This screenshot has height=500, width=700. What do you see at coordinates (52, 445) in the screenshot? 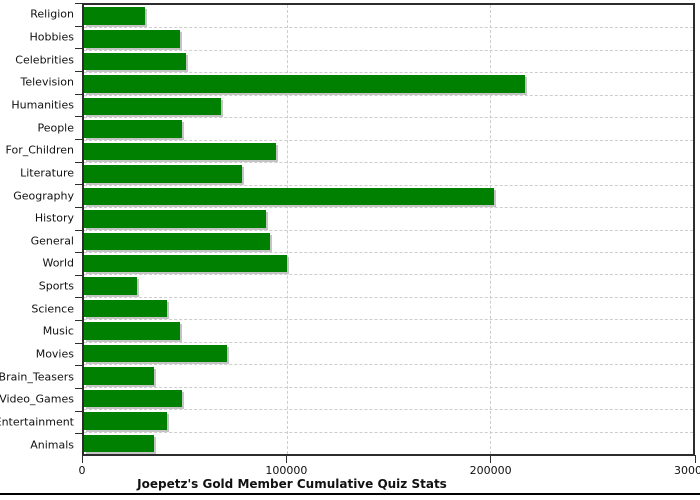
I see `y-axis-label: Animals` at bounding box center [52, 445].